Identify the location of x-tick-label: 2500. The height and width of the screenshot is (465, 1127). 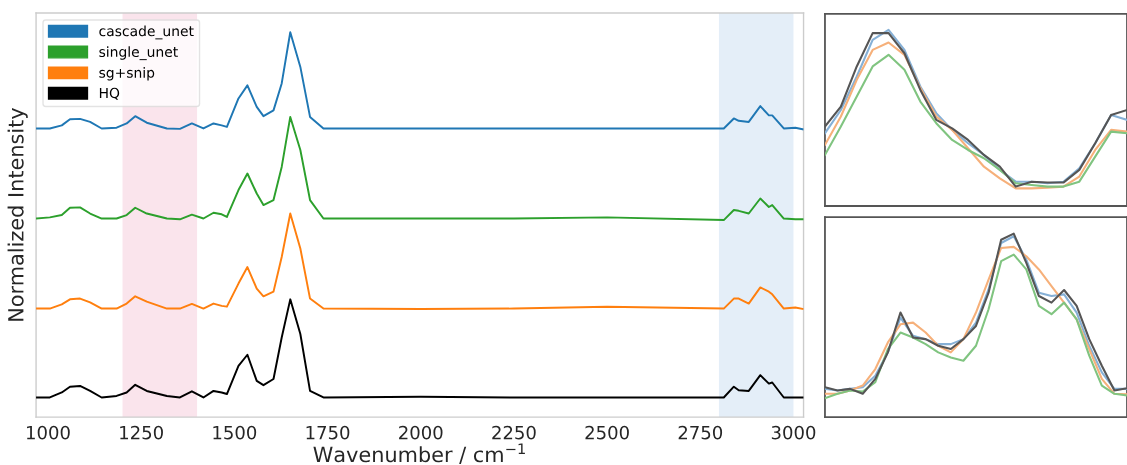
(607, 432).